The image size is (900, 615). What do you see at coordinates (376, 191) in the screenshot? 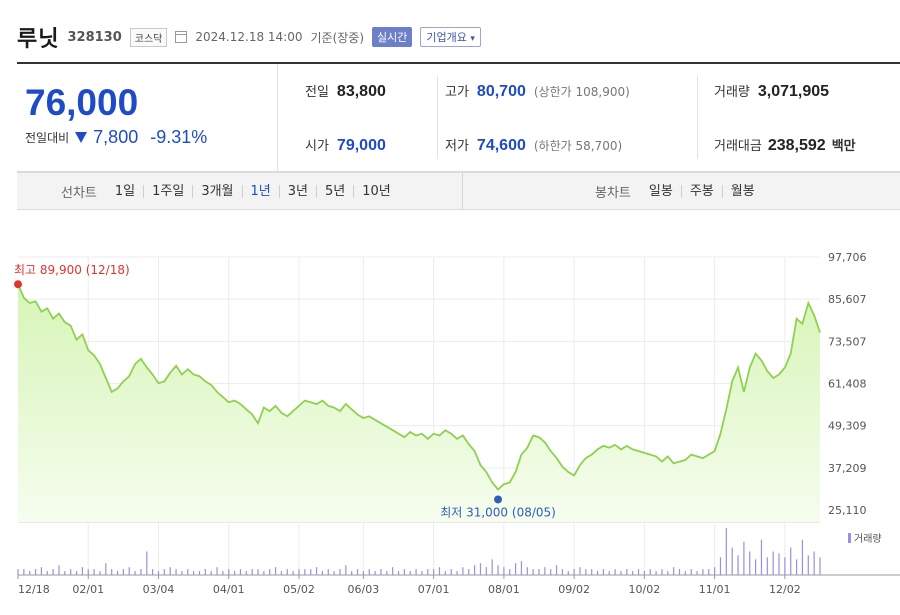
I see `range-10y: 10년` at bounding box center [376, 191].